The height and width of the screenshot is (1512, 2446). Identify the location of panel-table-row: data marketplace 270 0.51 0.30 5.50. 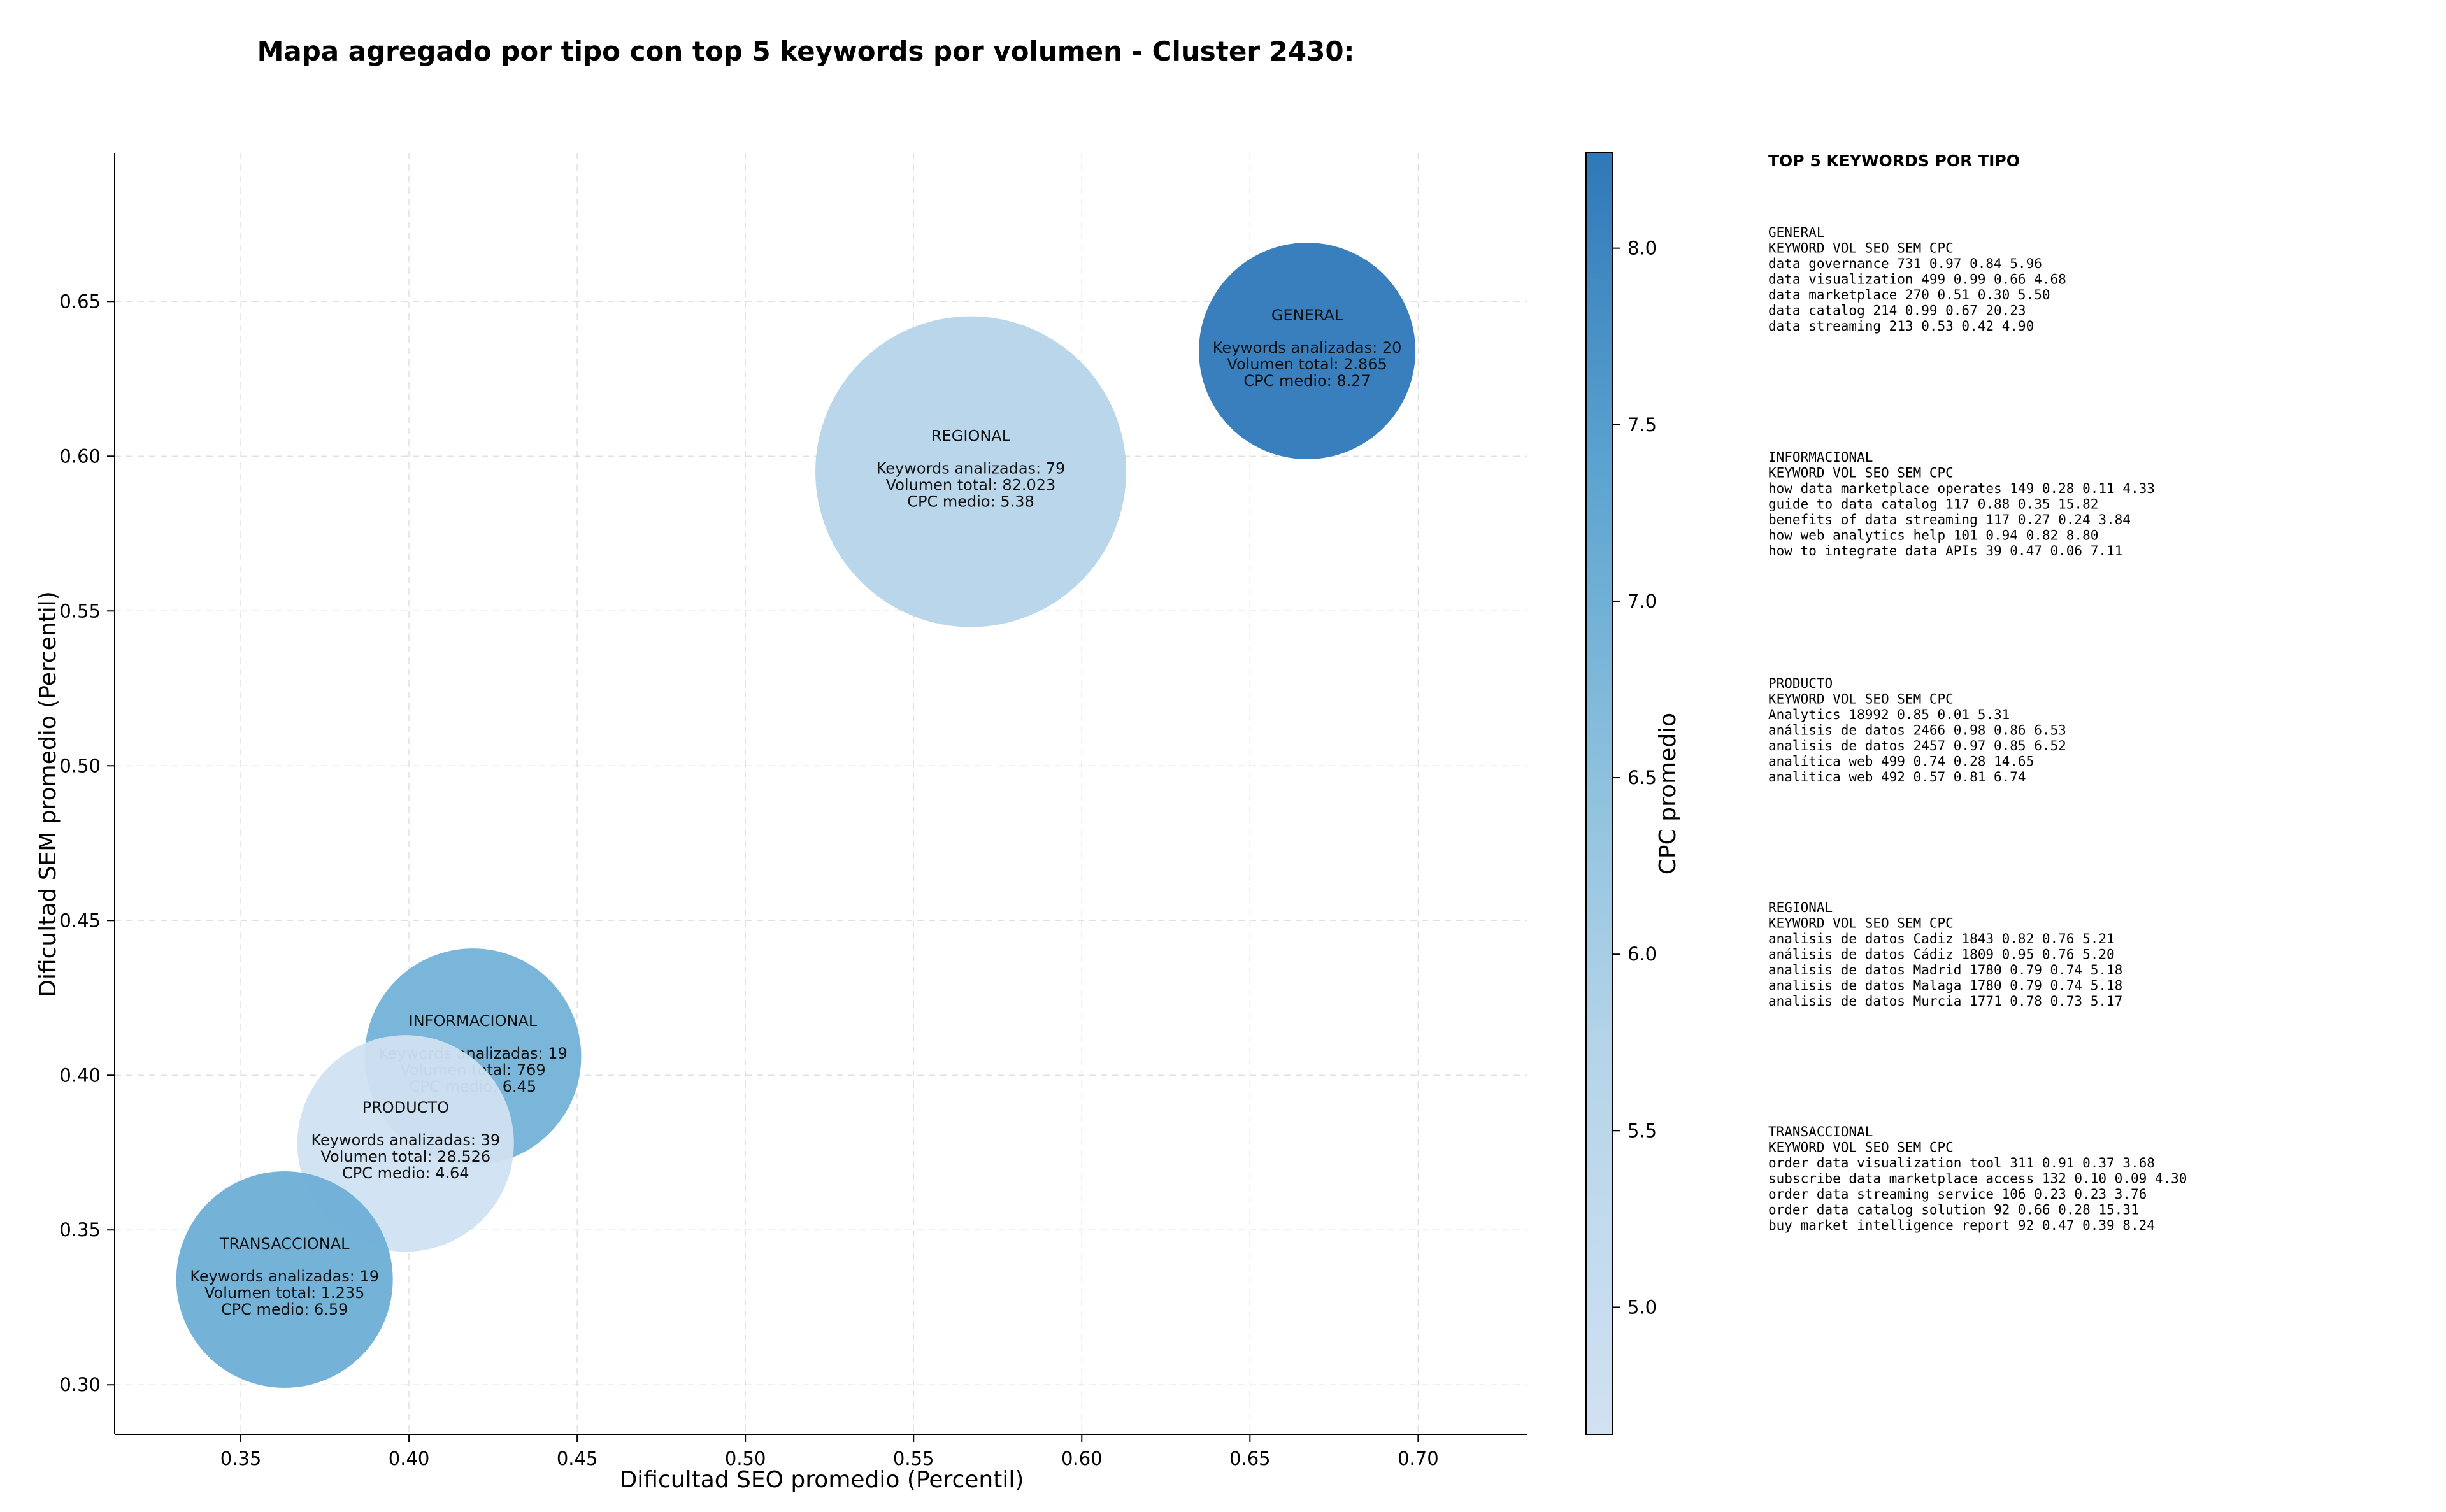
(1909, 295).